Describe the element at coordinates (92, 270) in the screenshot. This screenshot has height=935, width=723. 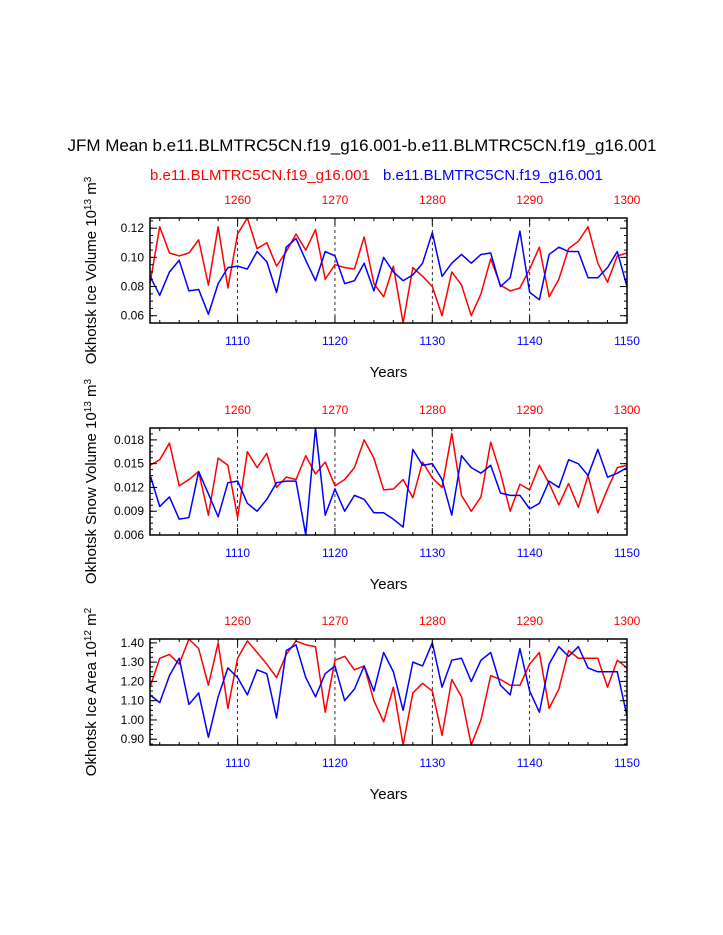
I see `y-axis-label: Okhotsk Ice Volume 1013 m3` at that location.